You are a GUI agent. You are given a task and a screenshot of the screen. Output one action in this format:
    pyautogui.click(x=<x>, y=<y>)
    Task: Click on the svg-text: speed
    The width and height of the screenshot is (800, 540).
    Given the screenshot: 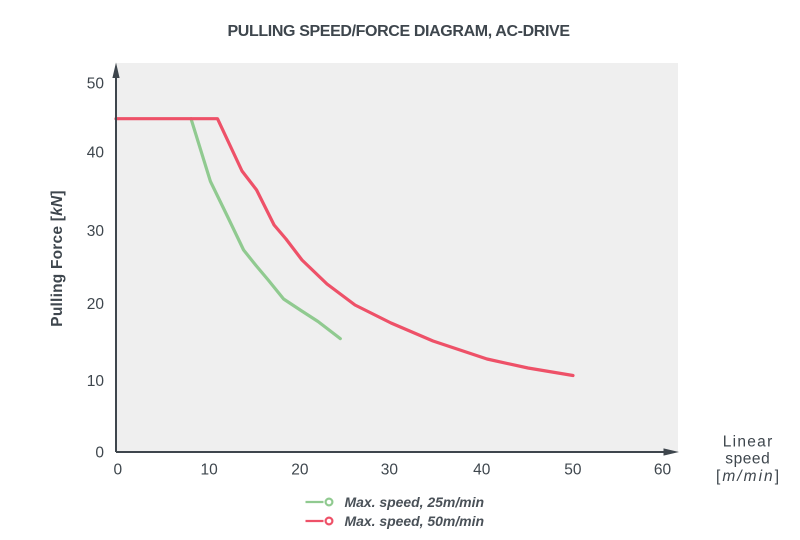 What is the action you would take?
    pyautogui.click(x=747, y=459)
    